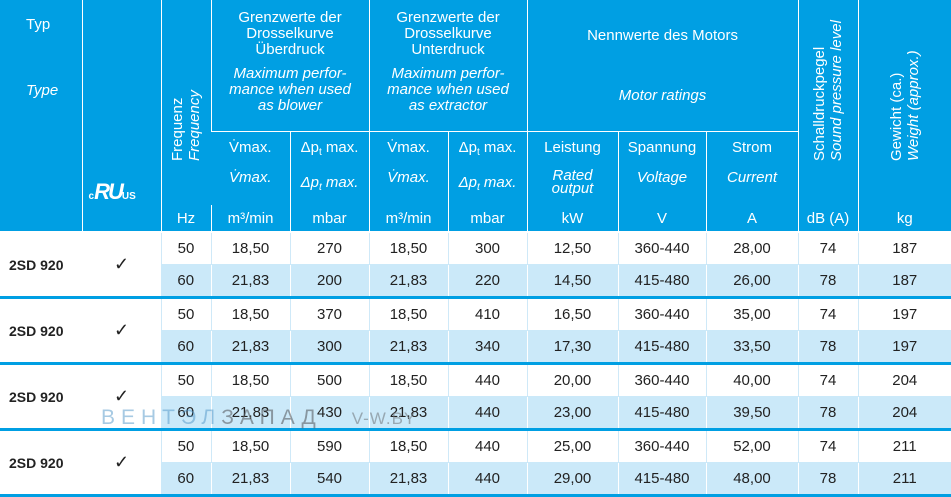  I want to click on header-power: Leistung Rated output, so click(572, 168).